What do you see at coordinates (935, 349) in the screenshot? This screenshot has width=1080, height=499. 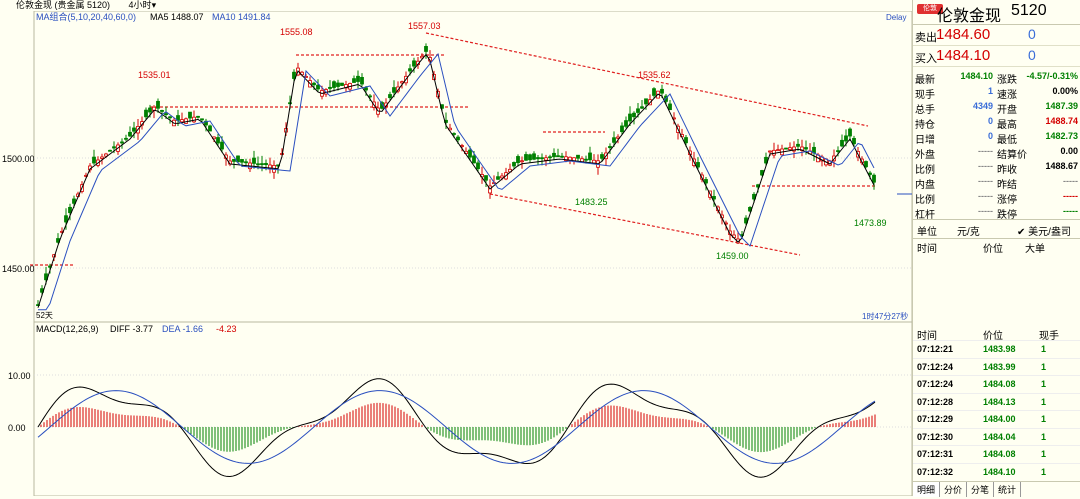 I see `trade-time: 07:12:21` at bounding box center [935, 349].